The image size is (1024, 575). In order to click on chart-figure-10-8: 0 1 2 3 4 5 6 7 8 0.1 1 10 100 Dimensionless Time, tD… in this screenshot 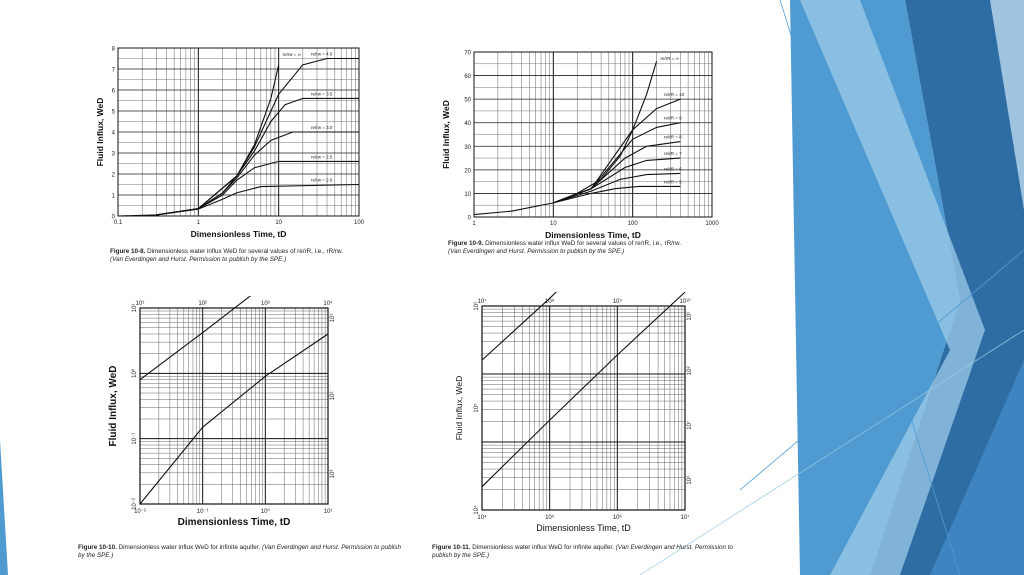, I will do `click(230, 143)`.